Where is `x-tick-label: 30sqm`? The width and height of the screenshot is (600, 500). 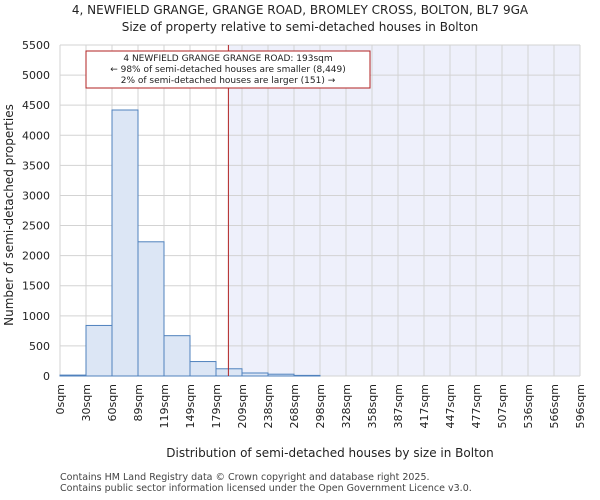 x-tick-label: 30sqm is located at coordinates (86, 402).